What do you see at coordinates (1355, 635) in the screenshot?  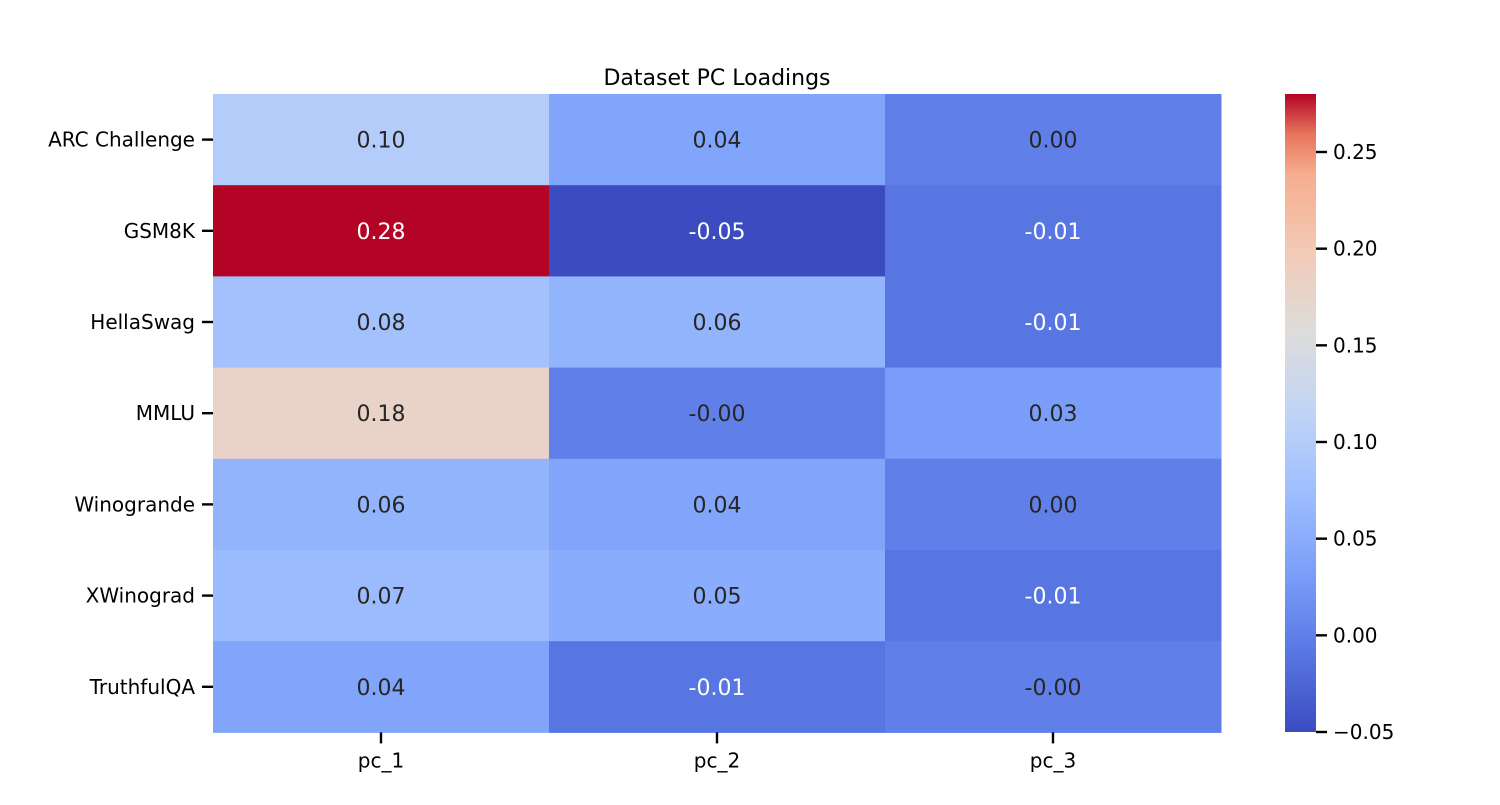 I see `colorbar-tick-label: 0.00` at bounding box center [1355, 635].